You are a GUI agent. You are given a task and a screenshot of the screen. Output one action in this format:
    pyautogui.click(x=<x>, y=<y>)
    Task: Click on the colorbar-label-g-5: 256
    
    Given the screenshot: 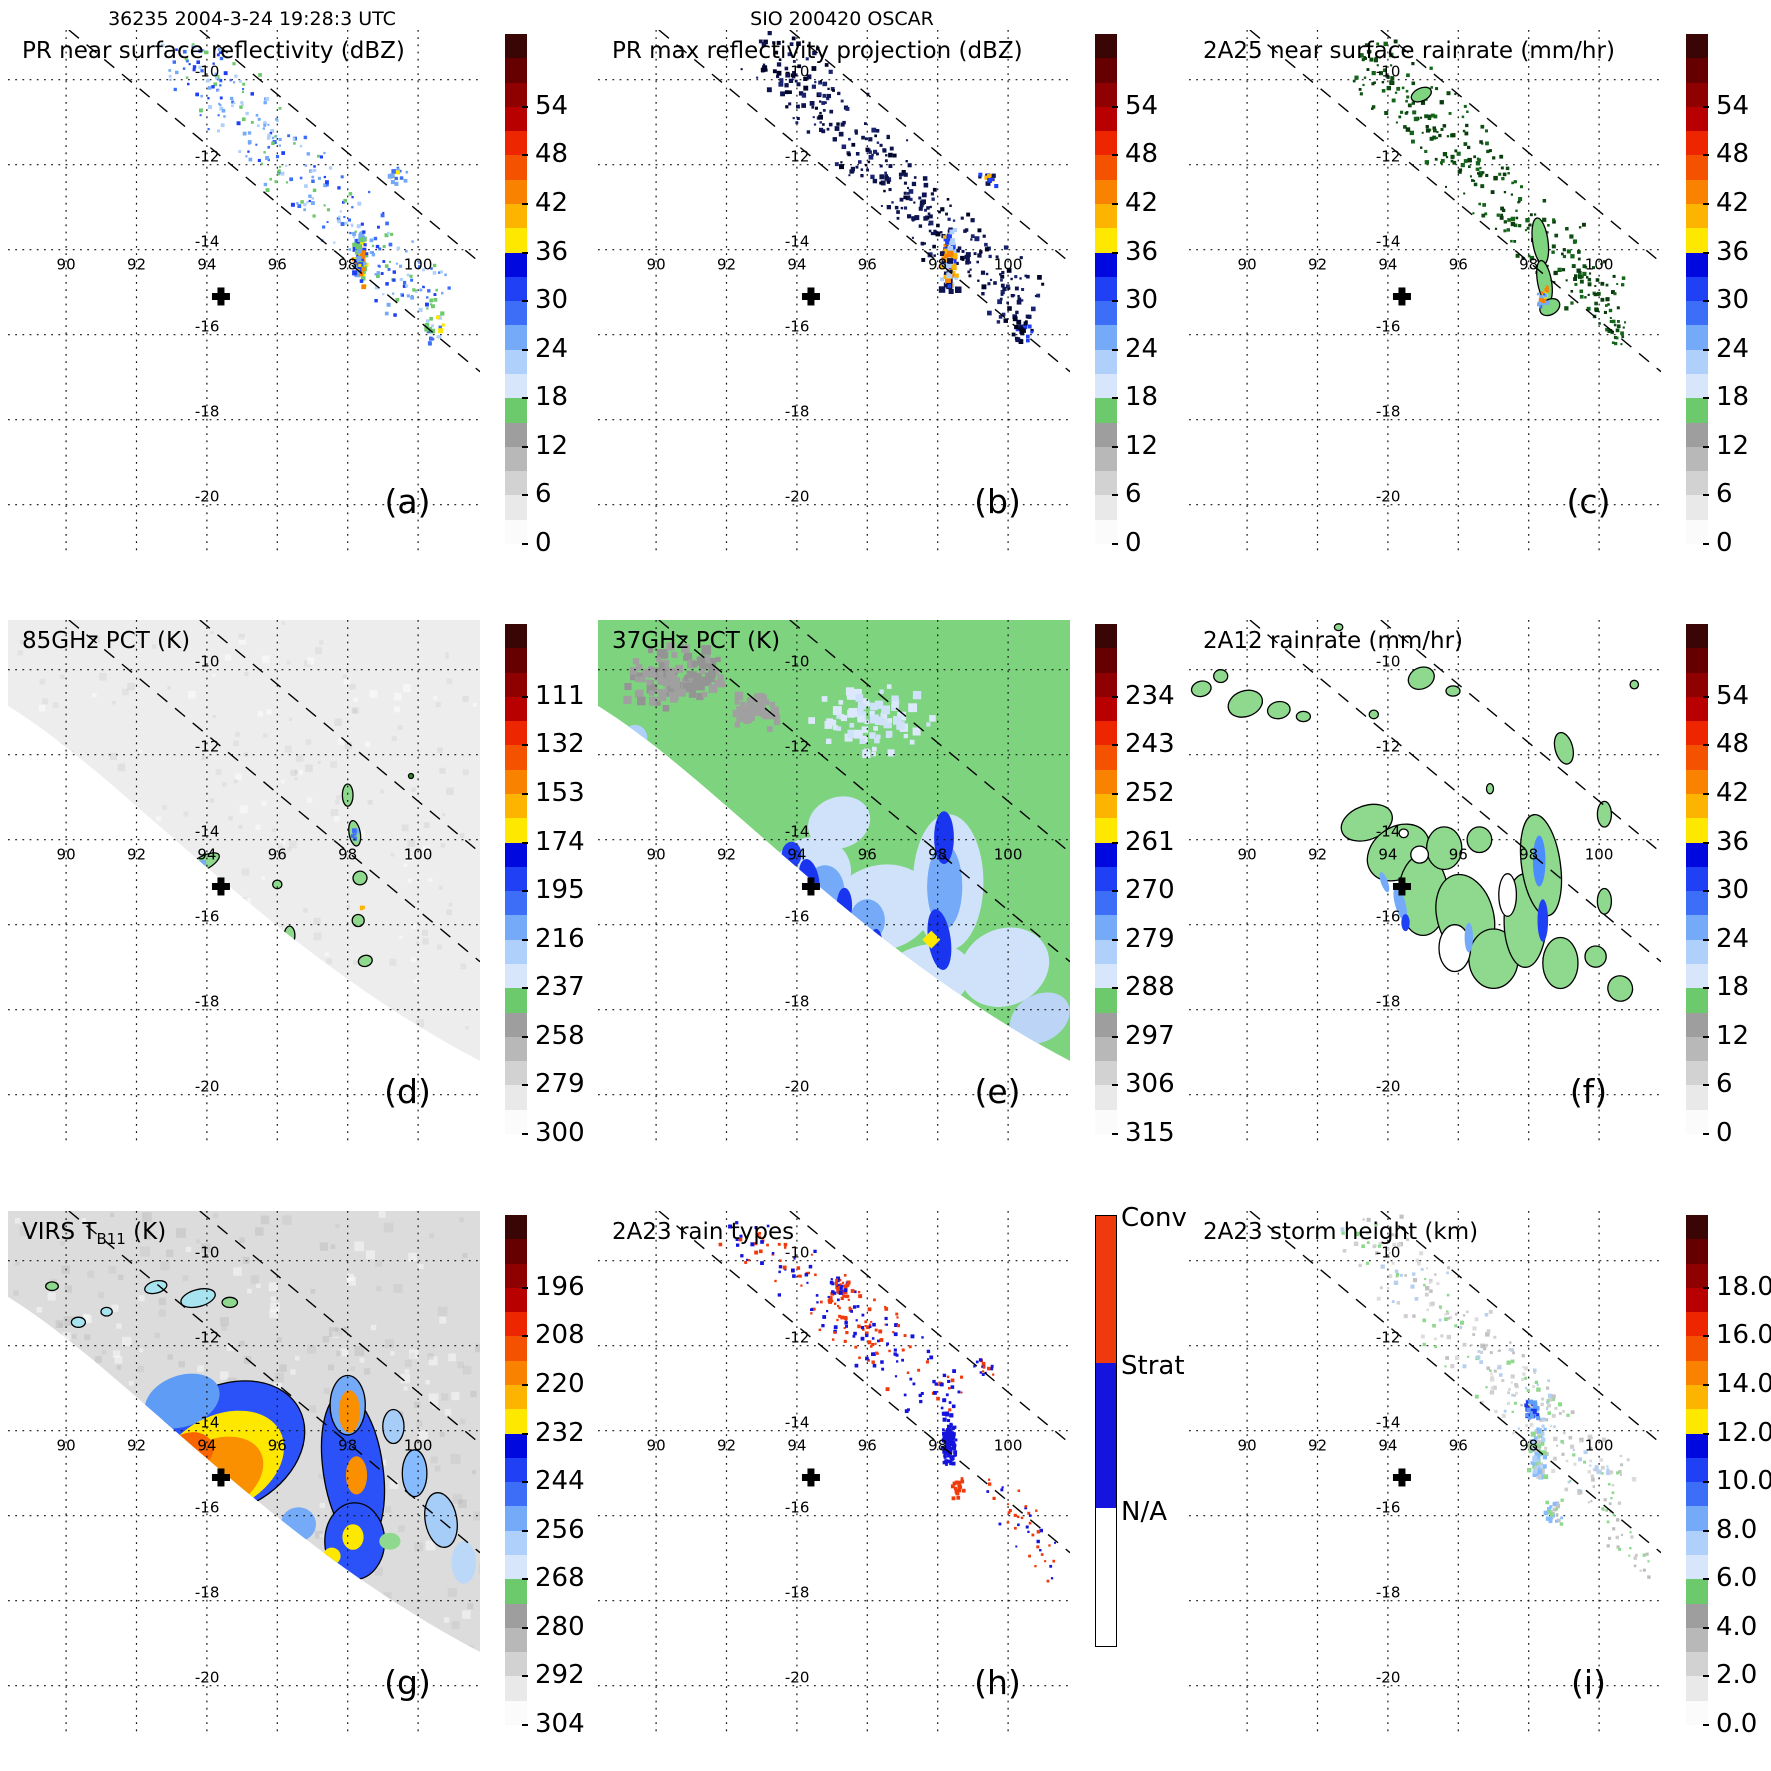 What is the action you would take?
    pyautogui.click(x=560, y=1529)
    